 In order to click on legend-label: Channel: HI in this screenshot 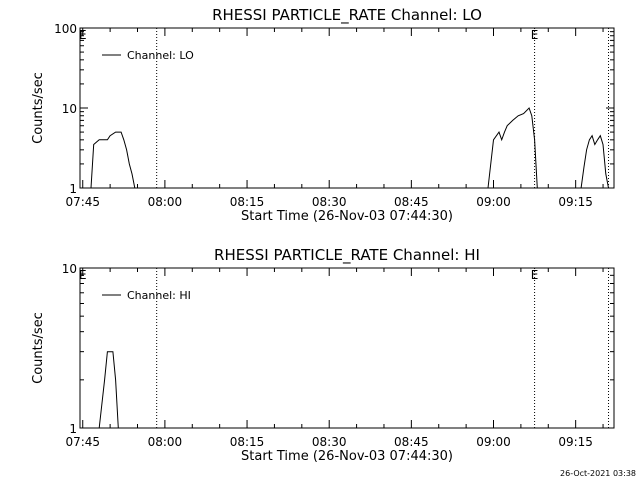, I will do `click(159, 295)`.